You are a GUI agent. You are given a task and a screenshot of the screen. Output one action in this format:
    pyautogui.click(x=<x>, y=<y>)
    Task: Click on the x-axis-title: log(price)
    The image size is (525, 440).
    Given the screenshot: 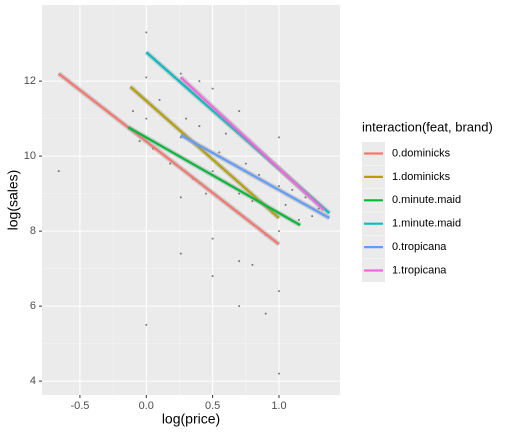 What is the action you would take?
    pyautogui.click(x=191, y=419)
    